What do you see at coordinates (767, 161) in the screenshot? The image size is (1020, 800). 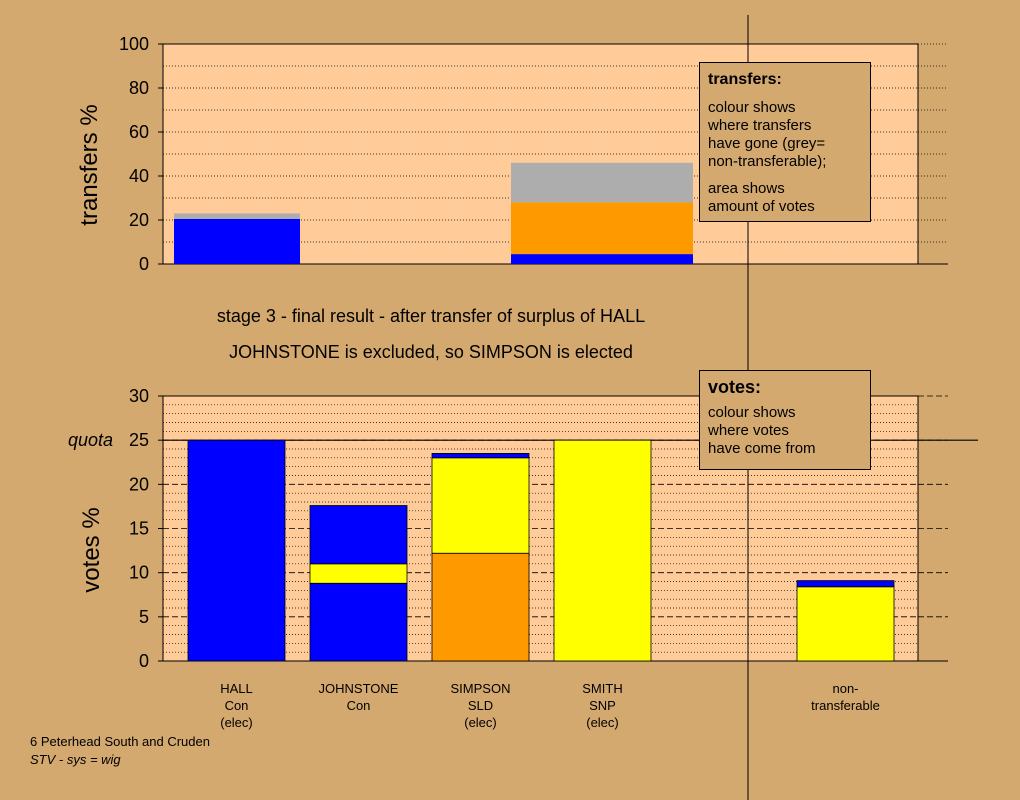 I see `transfers-legend-line: non-transferable);` at bounding box center [767, 161].